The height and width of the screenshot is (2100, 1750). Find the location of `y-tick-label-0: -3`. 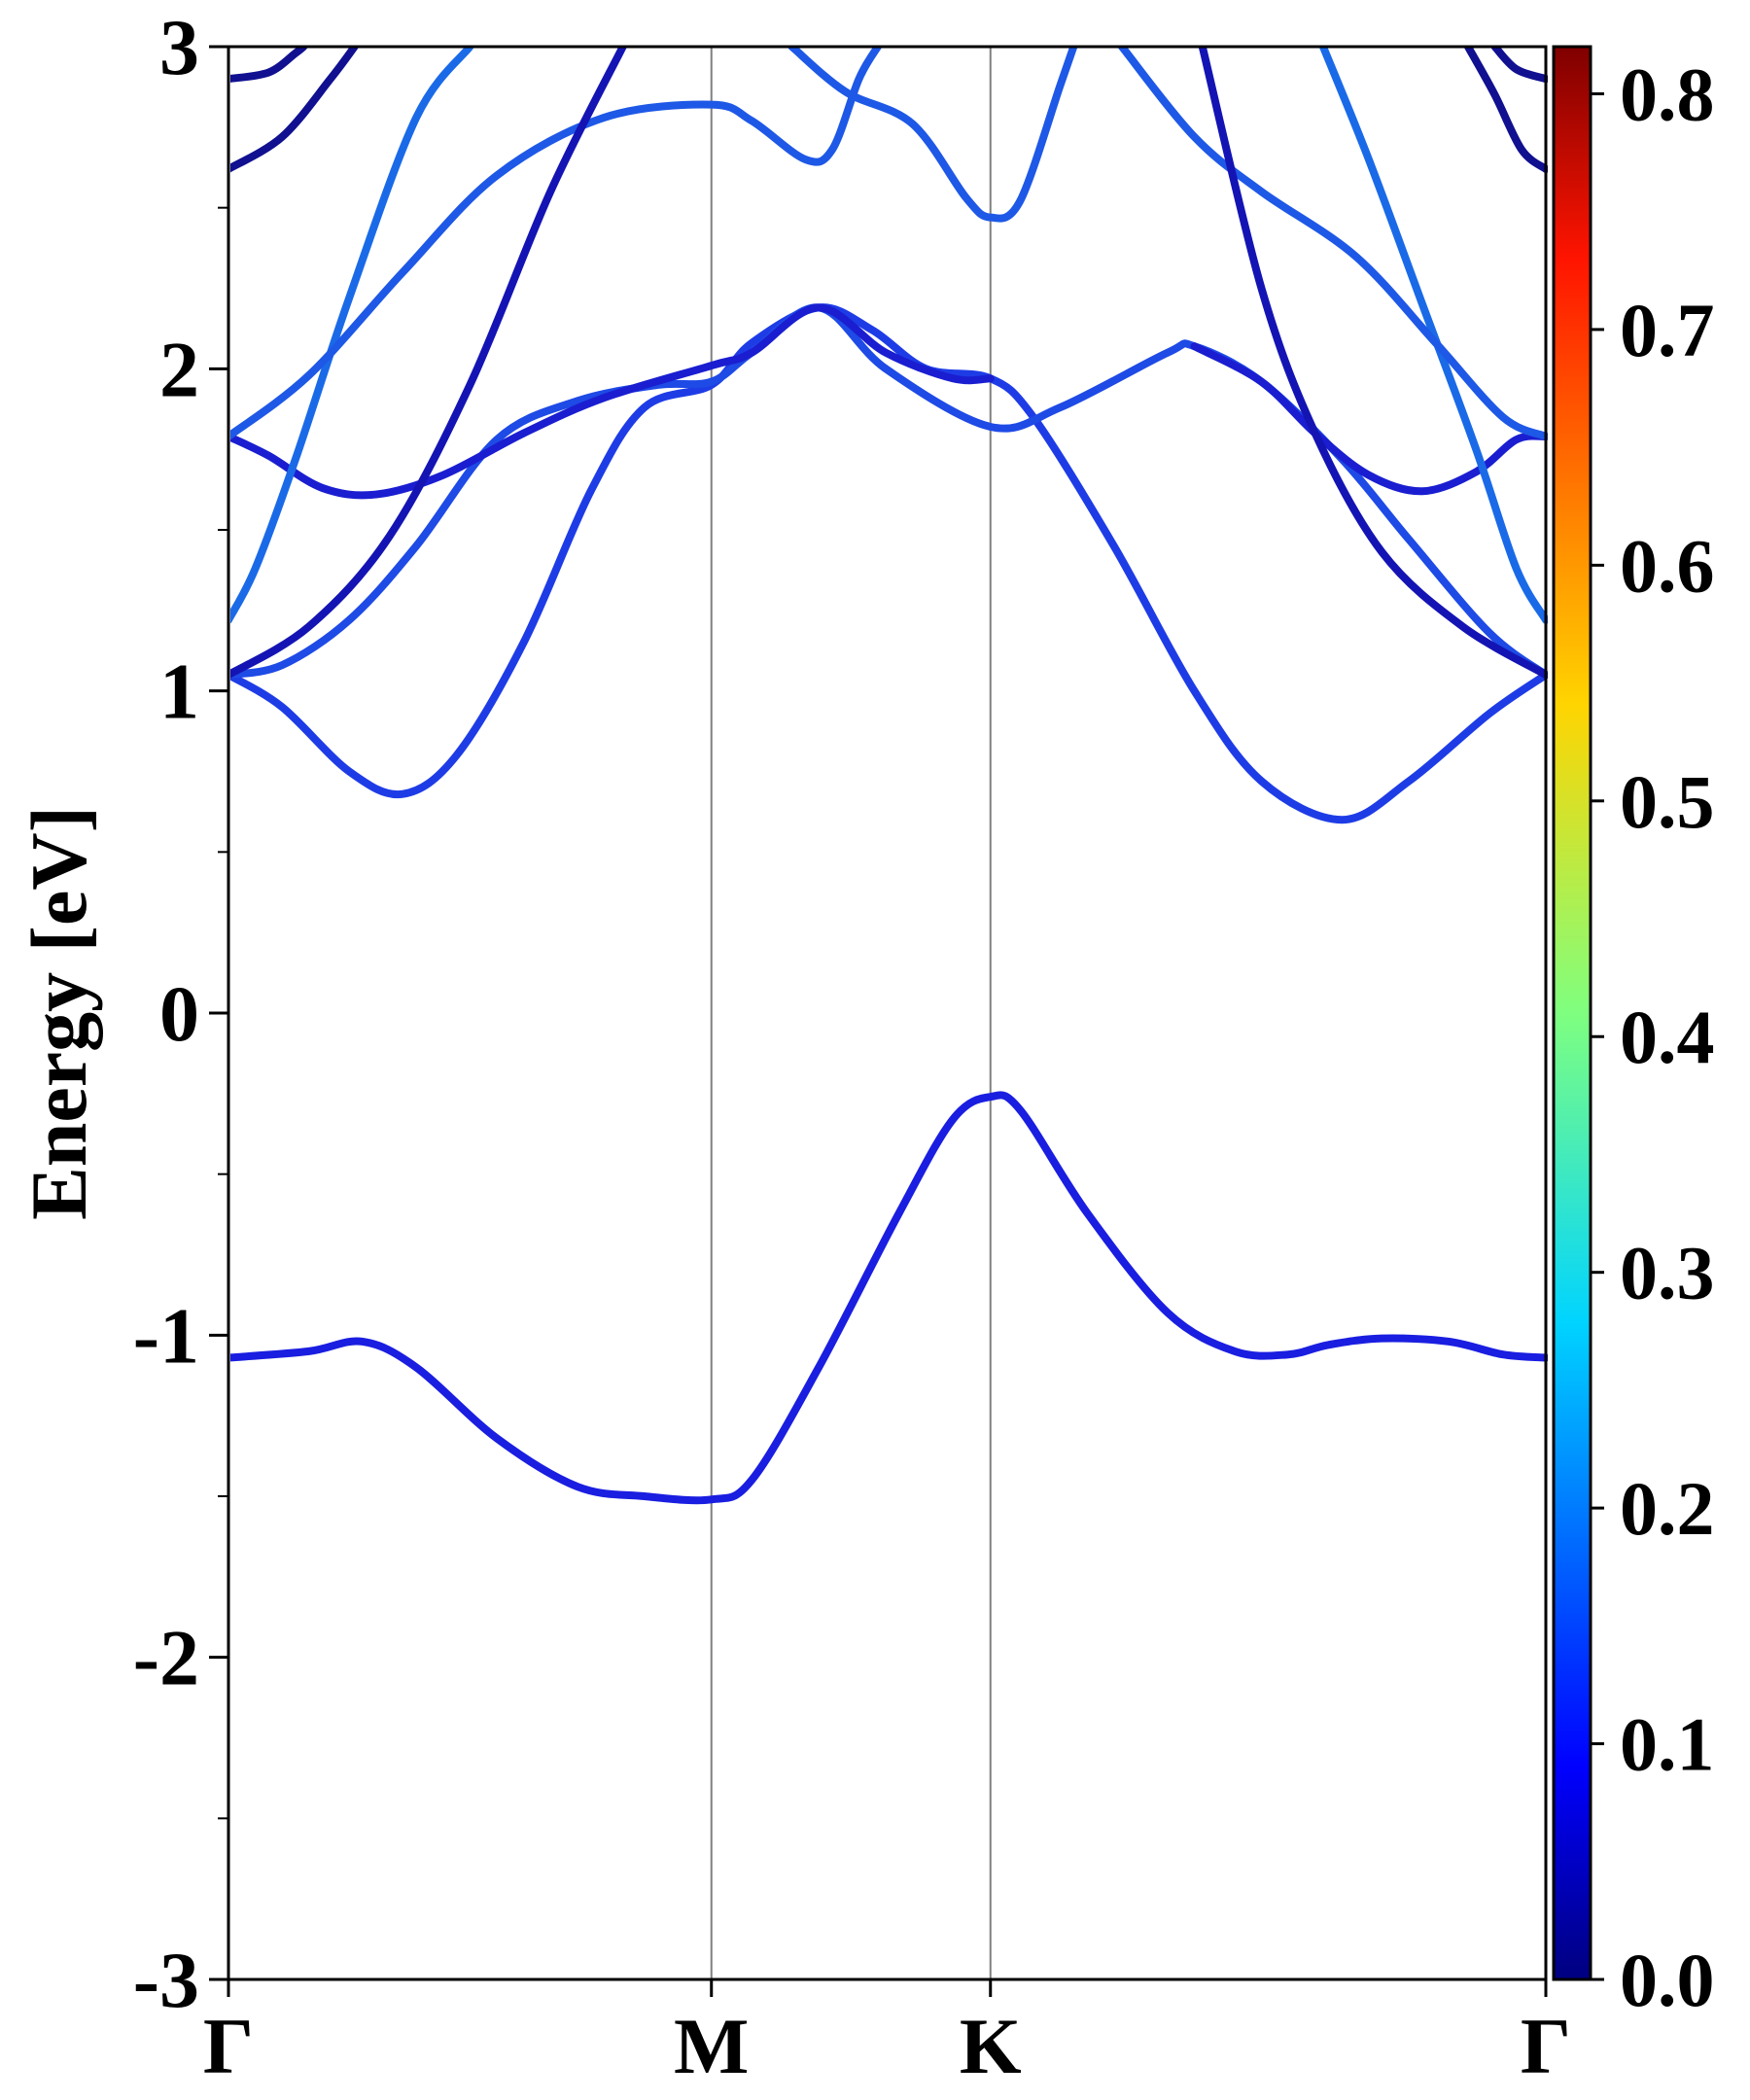

y-tick-label-0: -3 is located at coordinates (166, 1980).